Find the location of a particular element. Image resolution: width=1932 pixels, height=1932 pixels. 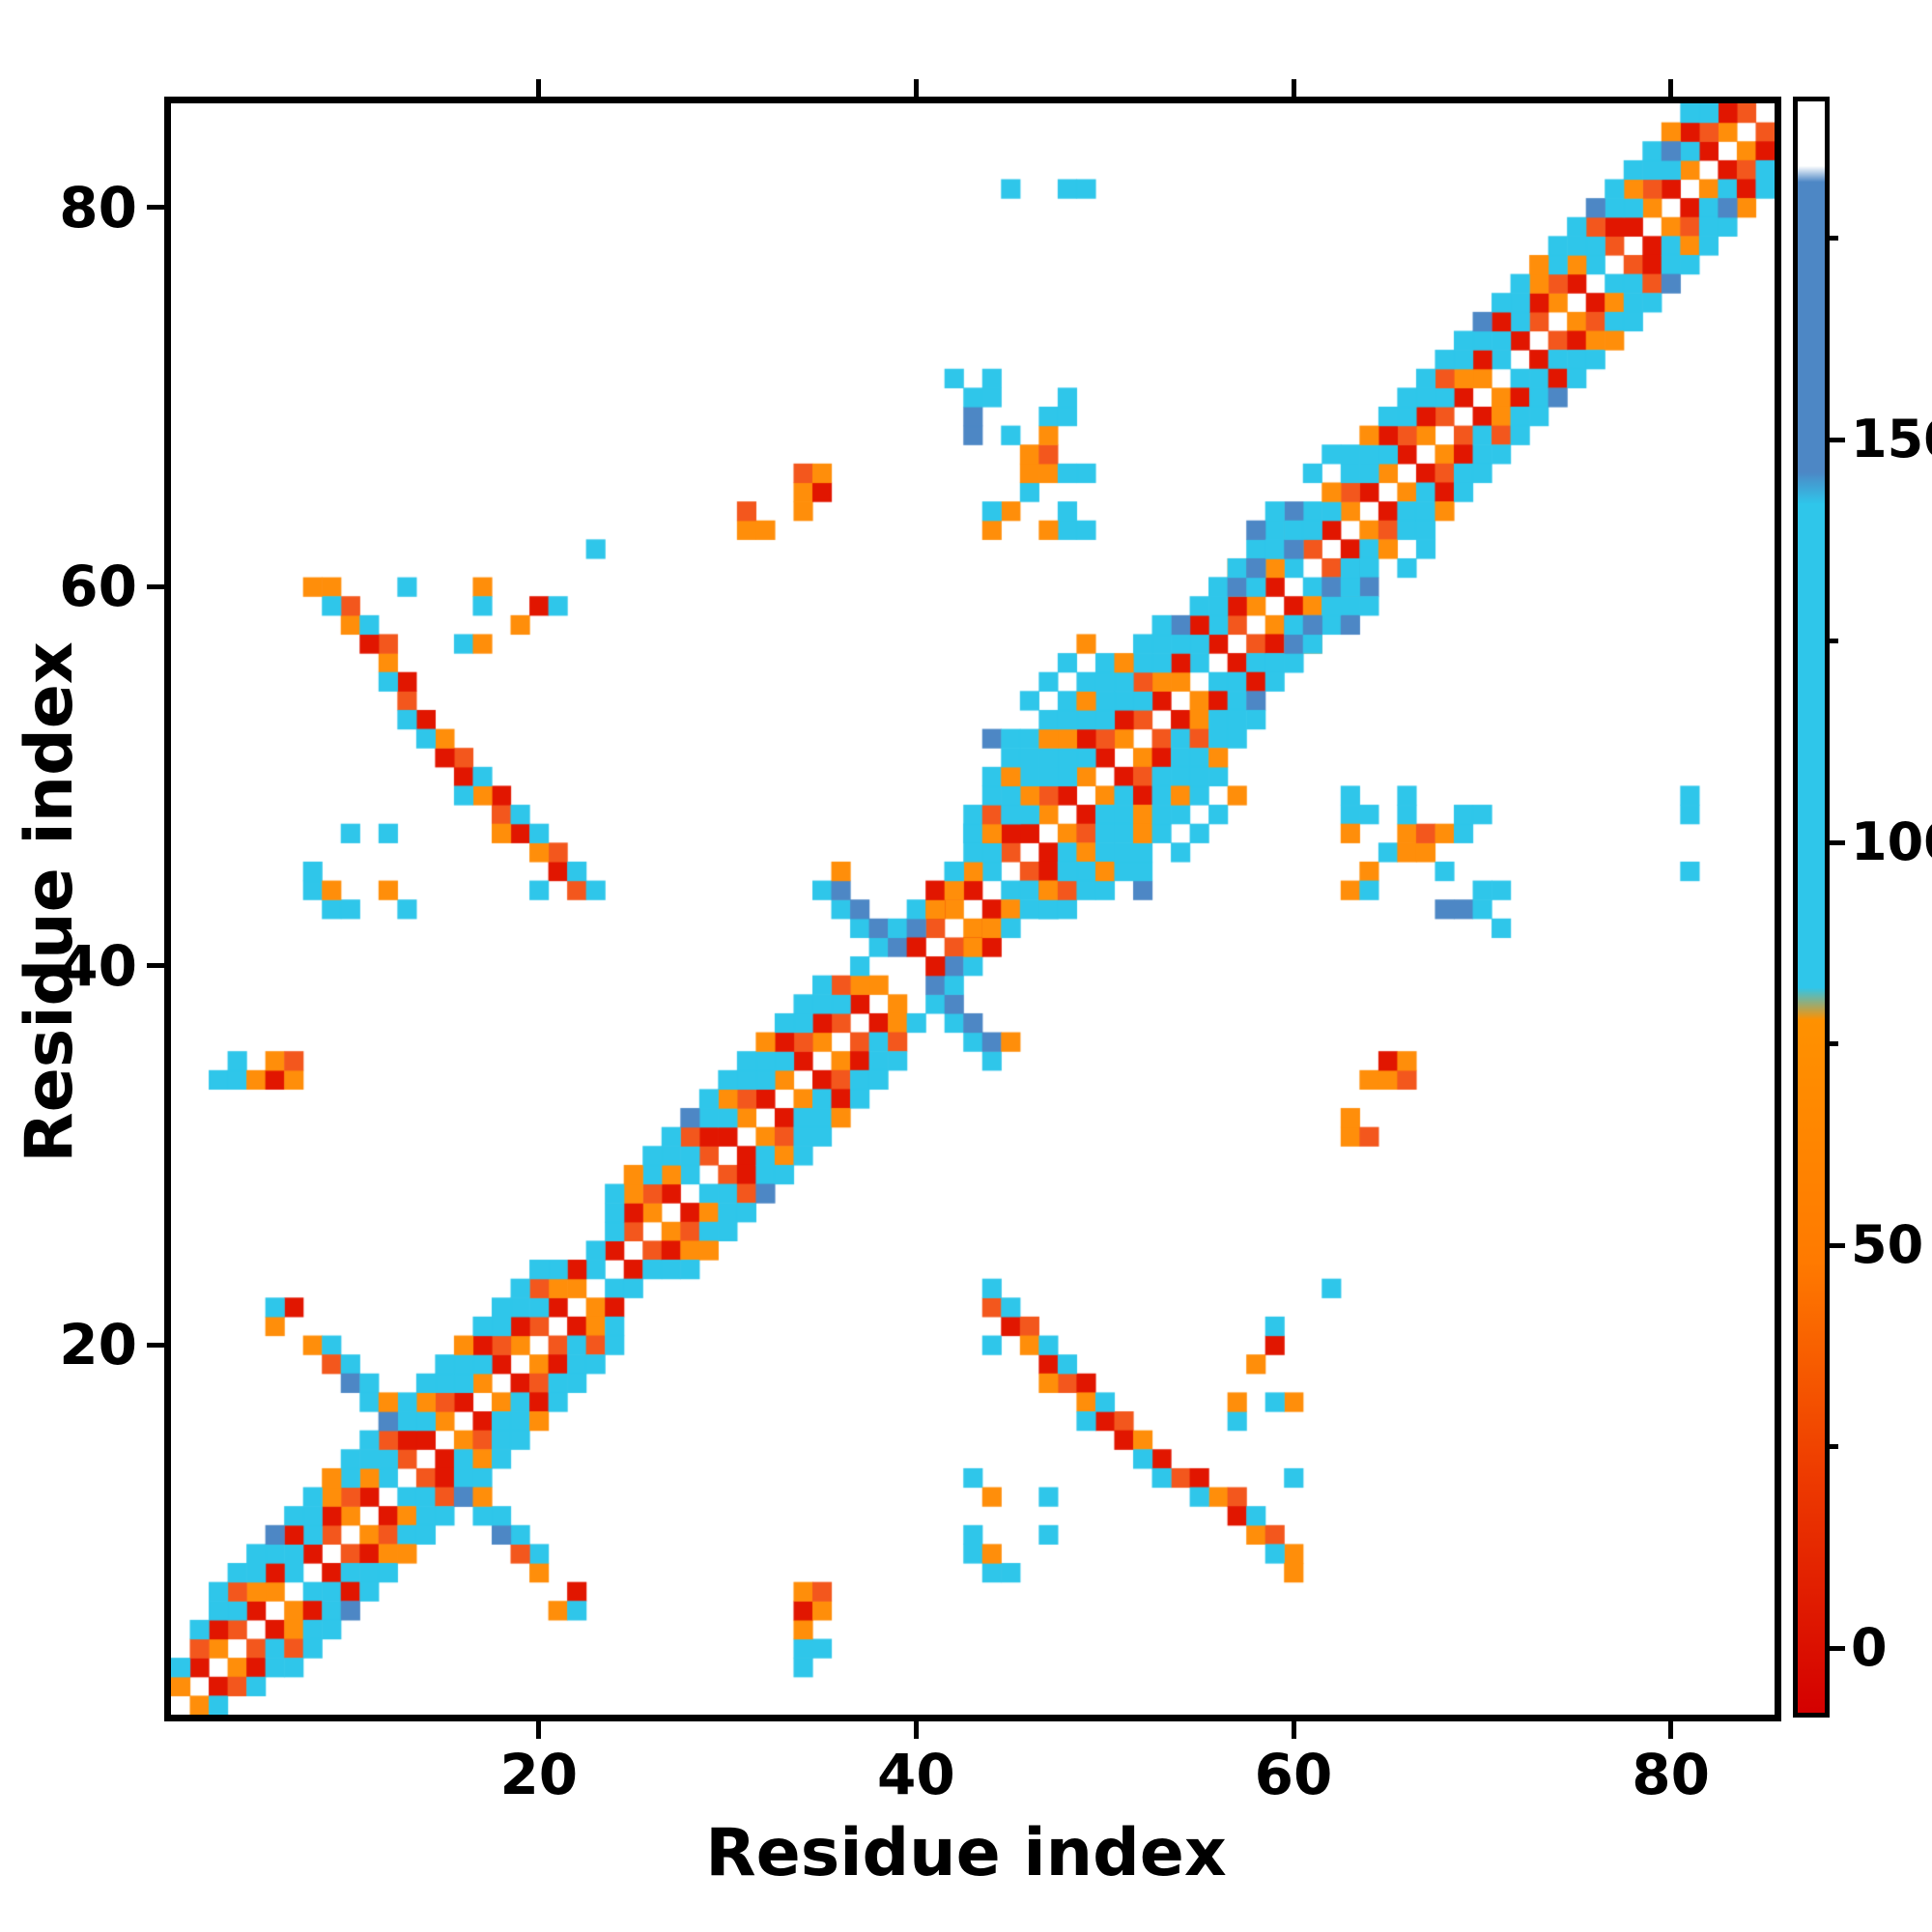

x-tick-label: 60 is located at coordinates (1293, 1774).